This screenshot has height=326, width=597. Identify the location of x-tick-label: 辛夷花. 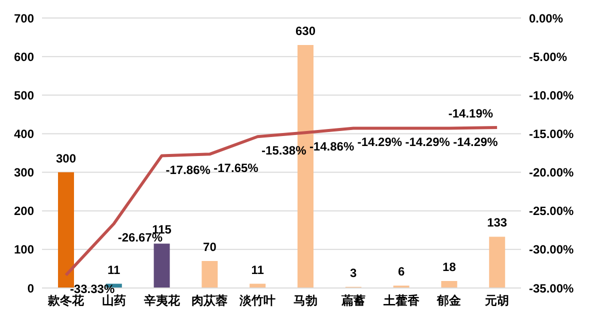
(161, 301).